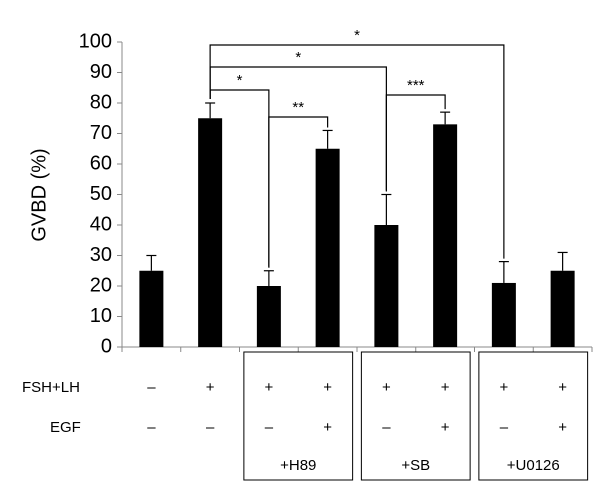  Describe the element at coordinates (101, 316) in the screenshot. I see `y-tick-label: 10` at that location.